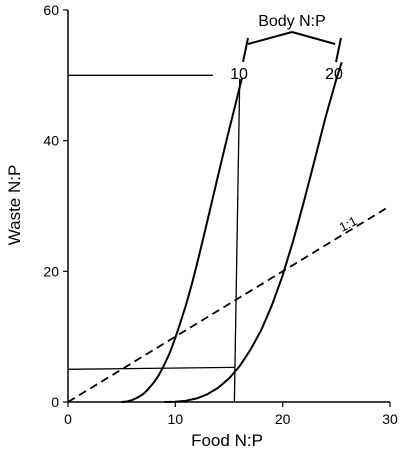  I want to click on one-to-one-label: 1:1, so click(347, 224).